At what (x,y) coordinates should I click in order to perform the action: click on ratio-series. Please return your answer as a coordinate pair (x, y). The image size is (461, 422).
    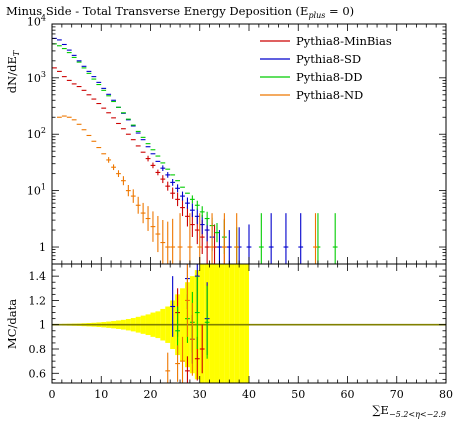
    Looking at the image, I should click on (187, 323).